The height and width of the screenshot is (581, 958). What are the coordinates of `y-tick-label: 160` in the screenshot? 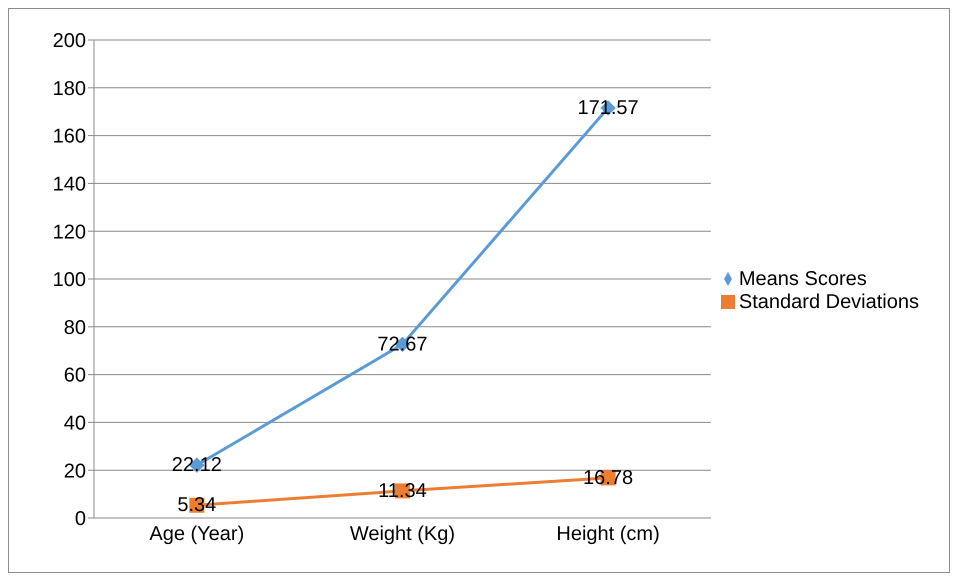 It's located at (69, 137).